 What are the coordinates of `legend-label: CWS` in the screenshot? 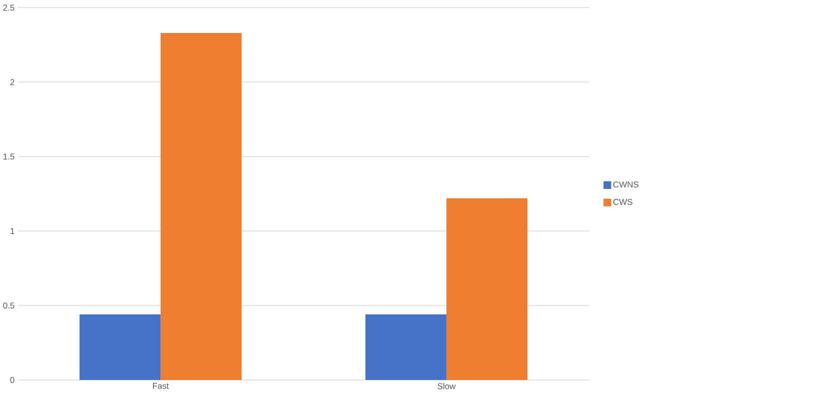 It's located at (622, 202).